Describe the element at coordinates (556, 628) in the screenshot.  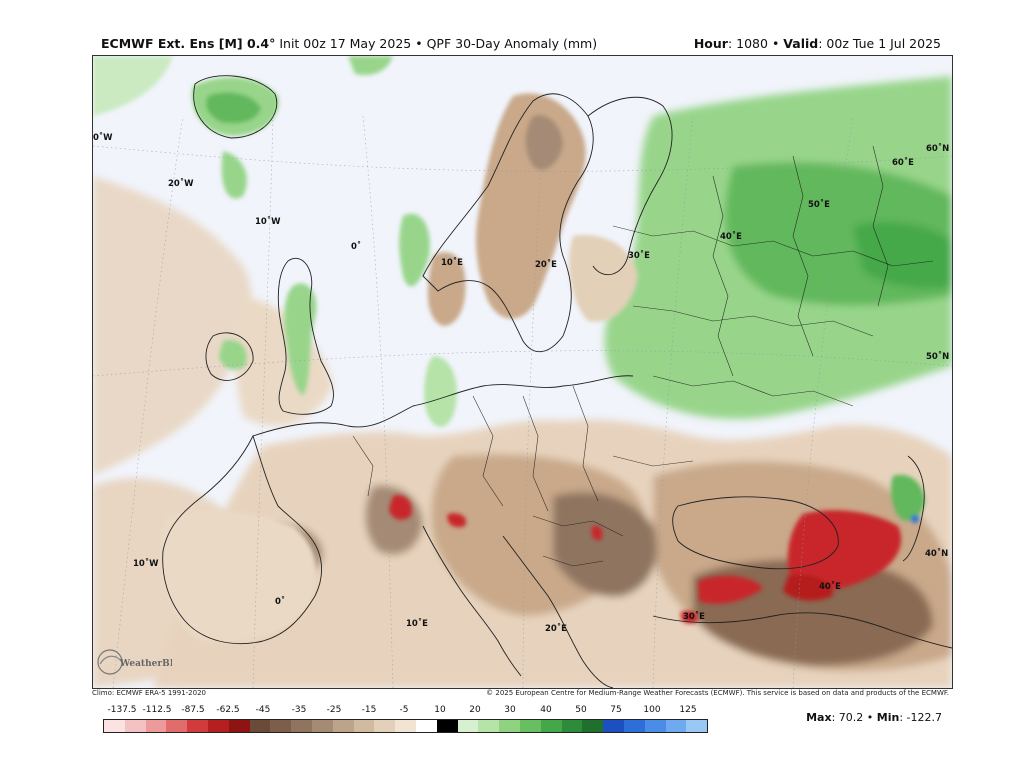
I see `label-lon-20e-bottom: 20˚E` at that location.